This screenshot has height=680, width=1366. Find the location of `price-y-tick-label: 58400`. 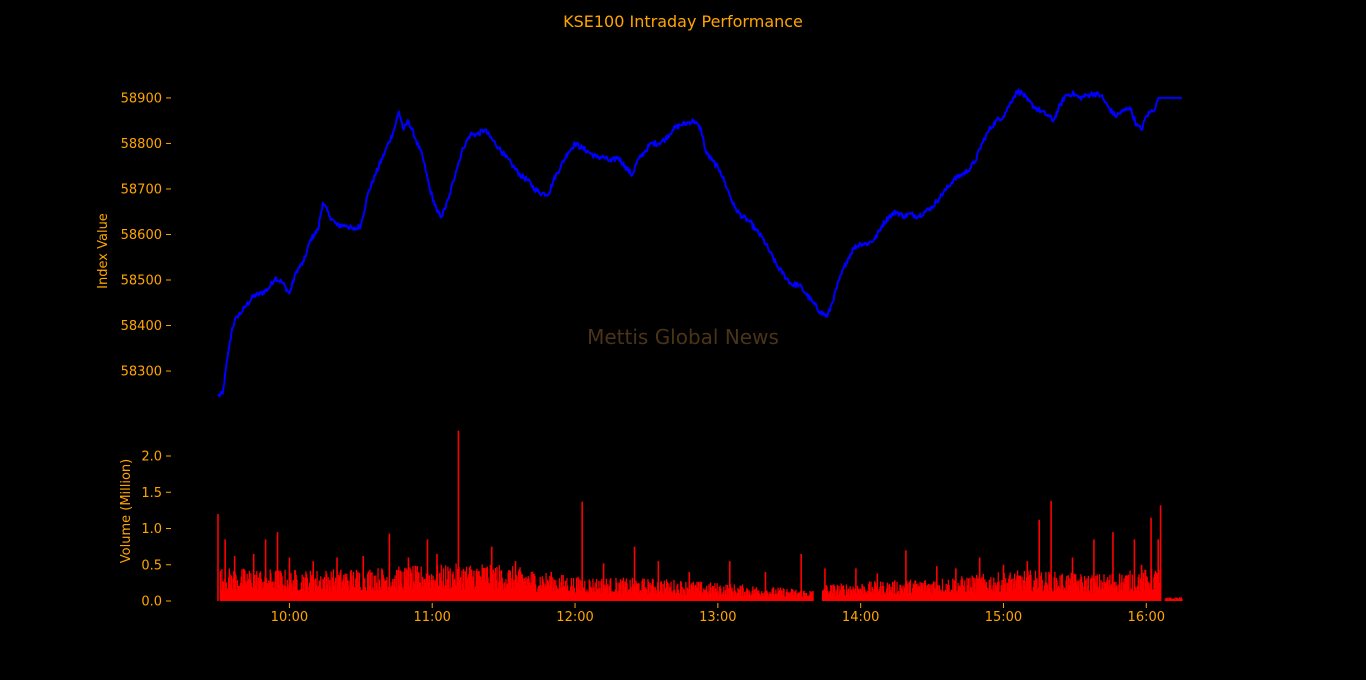

price-y-tick-label: 58400 is located at coordinates (141, 326).